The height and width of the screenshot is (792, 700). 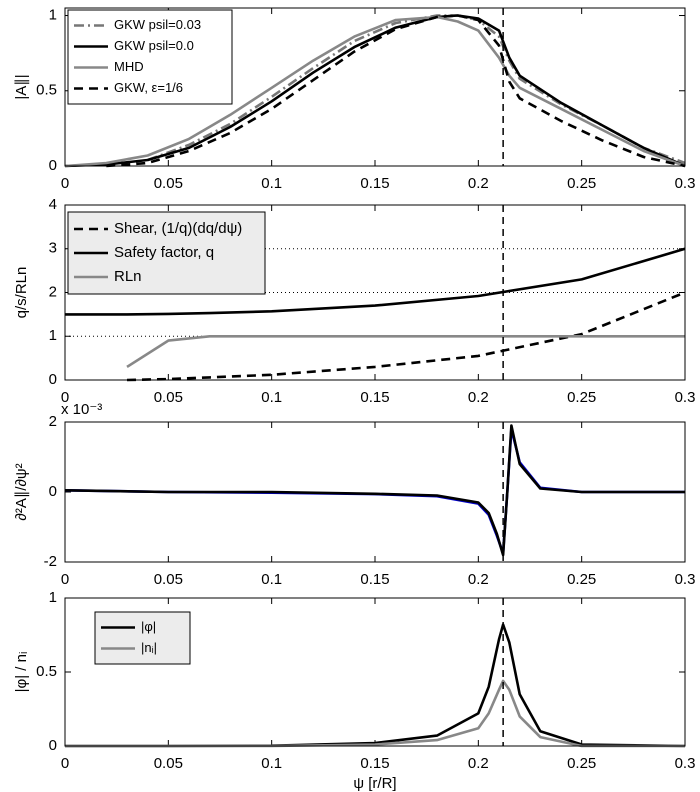 I want to click on legend: GKW psil=0.03 GKW psil=0.0 MHD GKW, ε=1/6, so click(x=150, y=57).